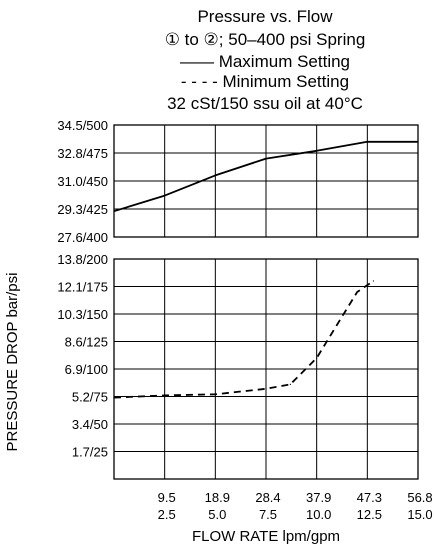 This screenshot has width=434, height=548. Describe the element at coordinates (318, 514) in the screenshot. I see `x-tick-label-gpm: 10.0` at that location.